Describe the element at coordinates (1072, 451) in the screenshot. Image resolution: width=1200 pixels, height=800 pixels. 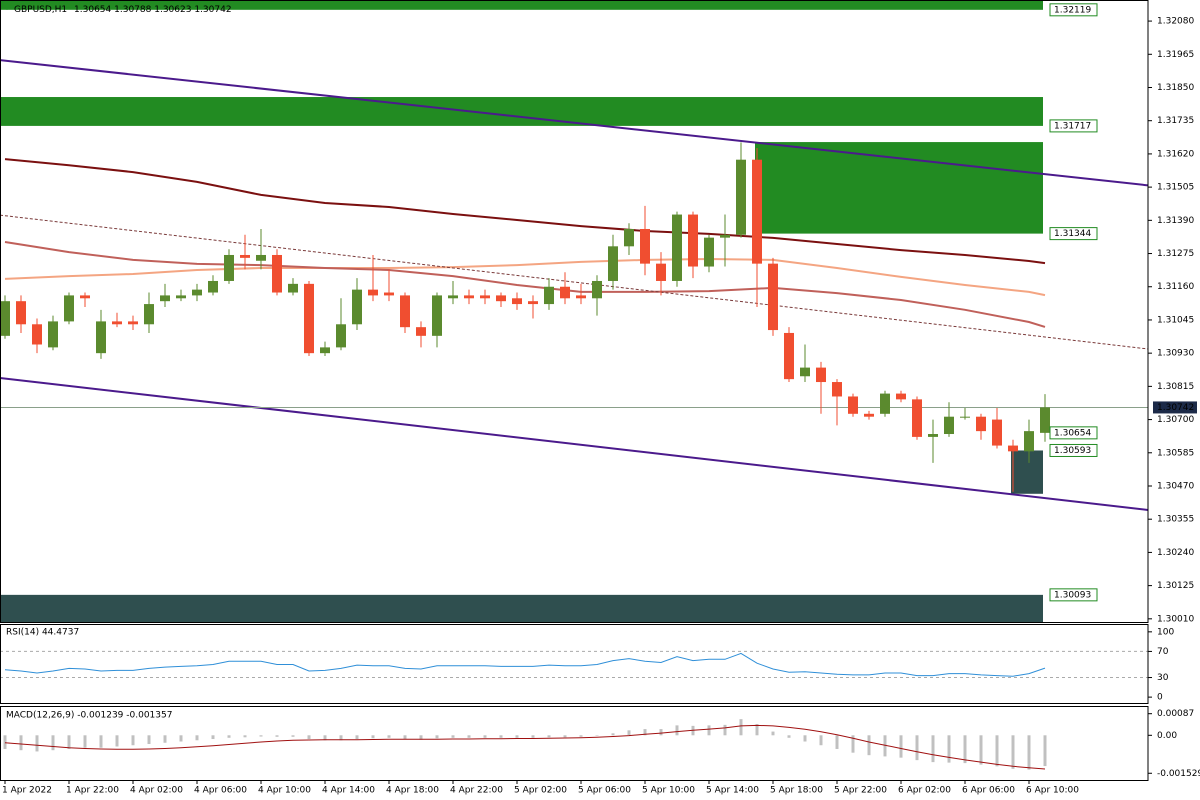
I see `level-label: 1.30593` at that location.